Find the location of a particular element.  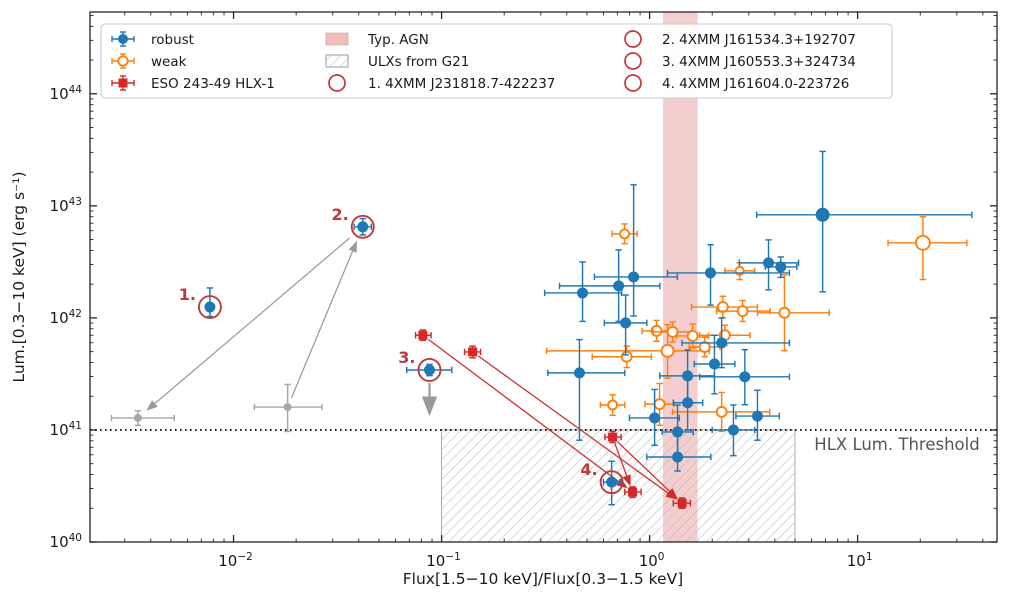

tick-label: 10¹ is located at coordinates (860, 560).